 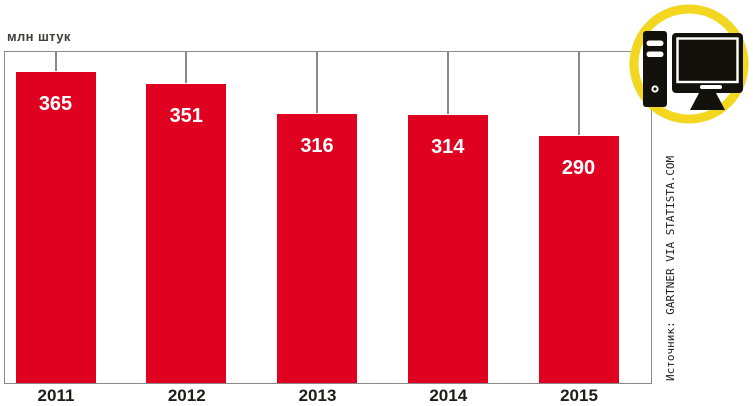 What do you see at coordinates (578, 259) in the screenshot?
I see `bar-2015: 290` at bounding box center [578, 259].